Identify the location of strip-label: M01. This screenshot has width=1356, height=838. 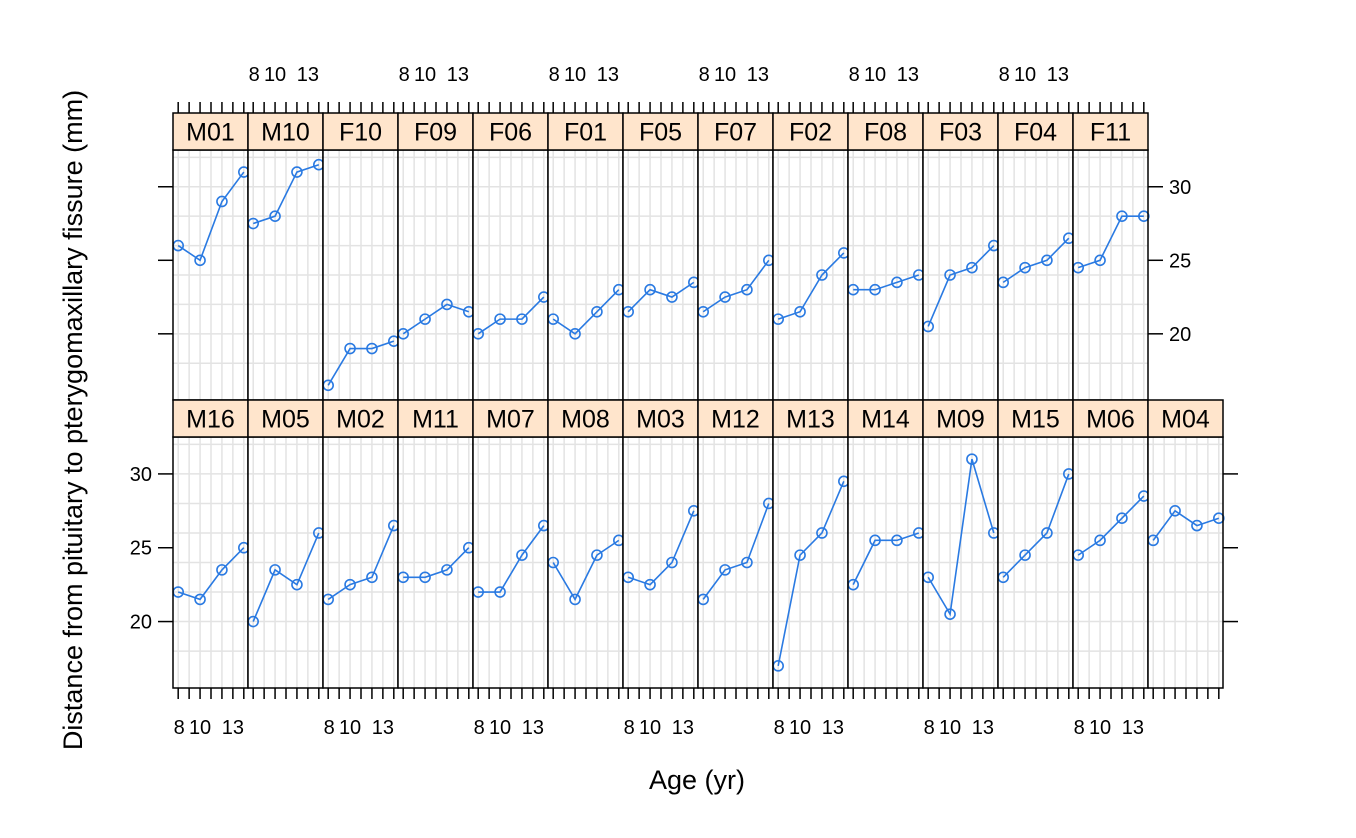
(210, 133).